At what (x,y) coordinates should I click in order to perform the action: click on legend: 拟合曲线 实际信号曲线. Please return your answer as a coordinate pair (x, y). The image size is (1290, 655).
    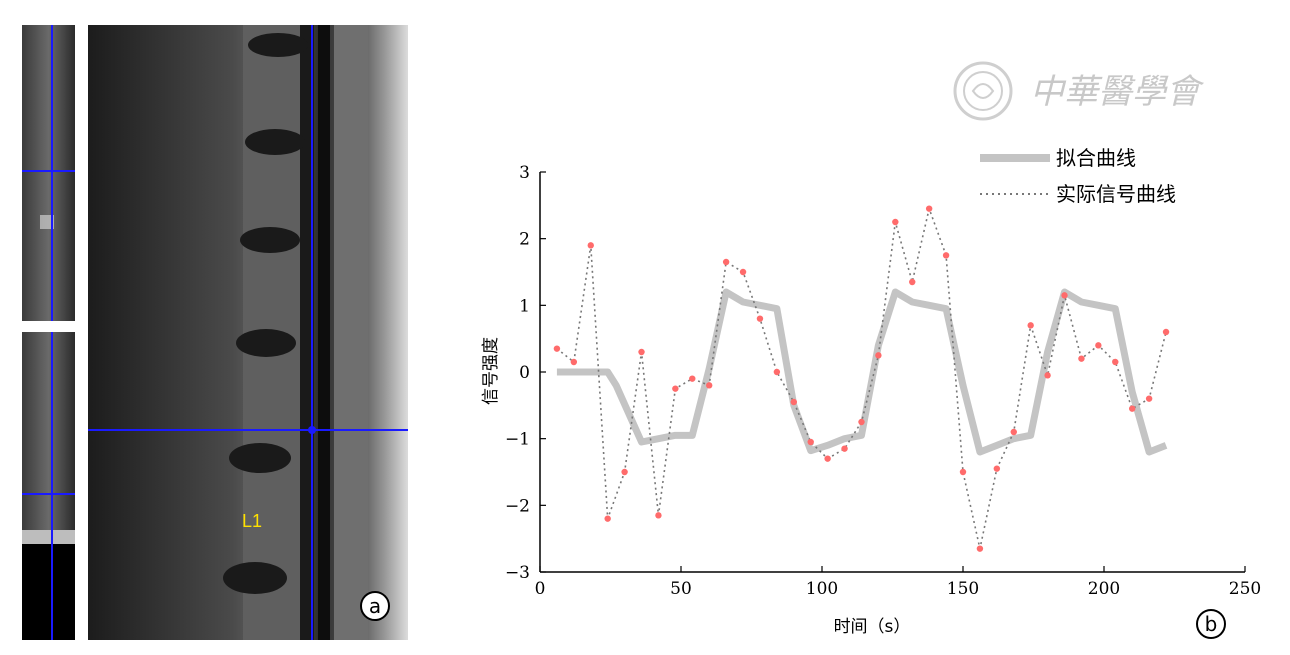
    Looking at the image, I should click on (1078, 176).